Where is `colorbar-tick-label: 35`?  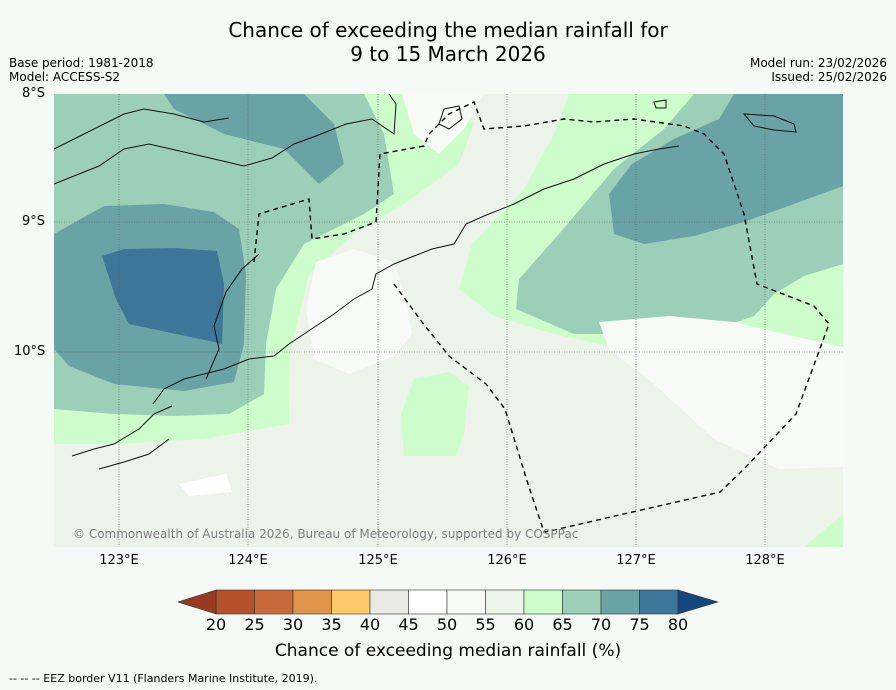 colorbar-tick-label: 35 is located at coordinates (331, 624).